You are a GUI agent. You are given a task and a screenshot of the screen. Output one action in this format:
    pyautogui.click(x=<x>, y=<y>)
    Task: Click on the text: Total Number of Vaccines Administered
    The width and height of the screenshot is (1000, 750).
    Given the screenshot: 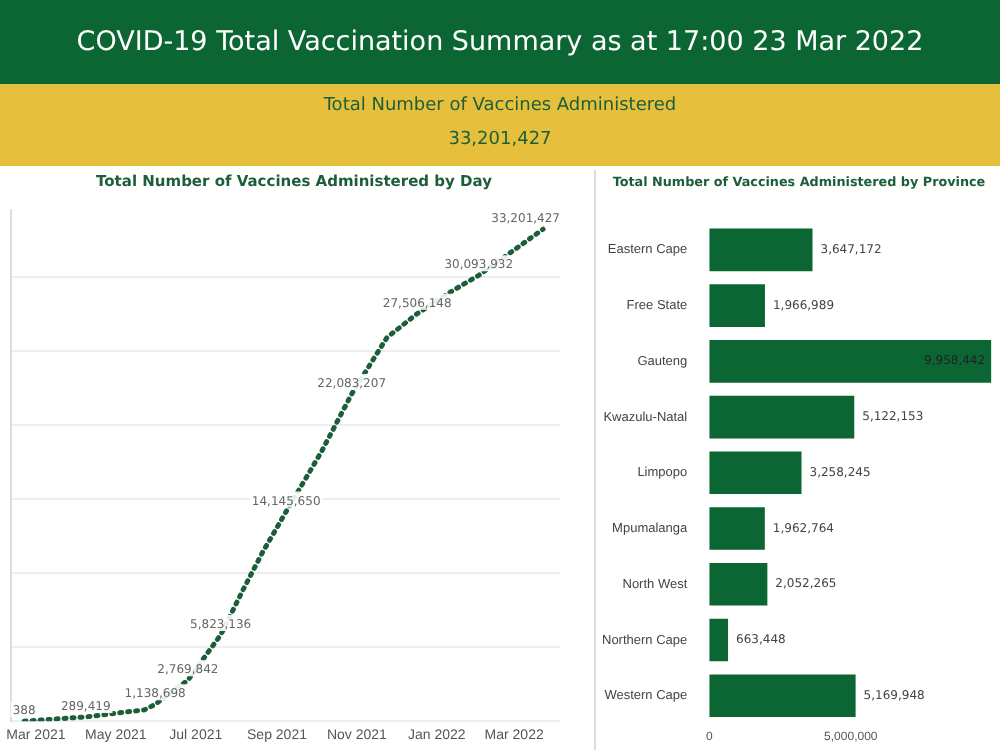 What is the action you would take?
    pyautogui.click(x=500, y=106)
    